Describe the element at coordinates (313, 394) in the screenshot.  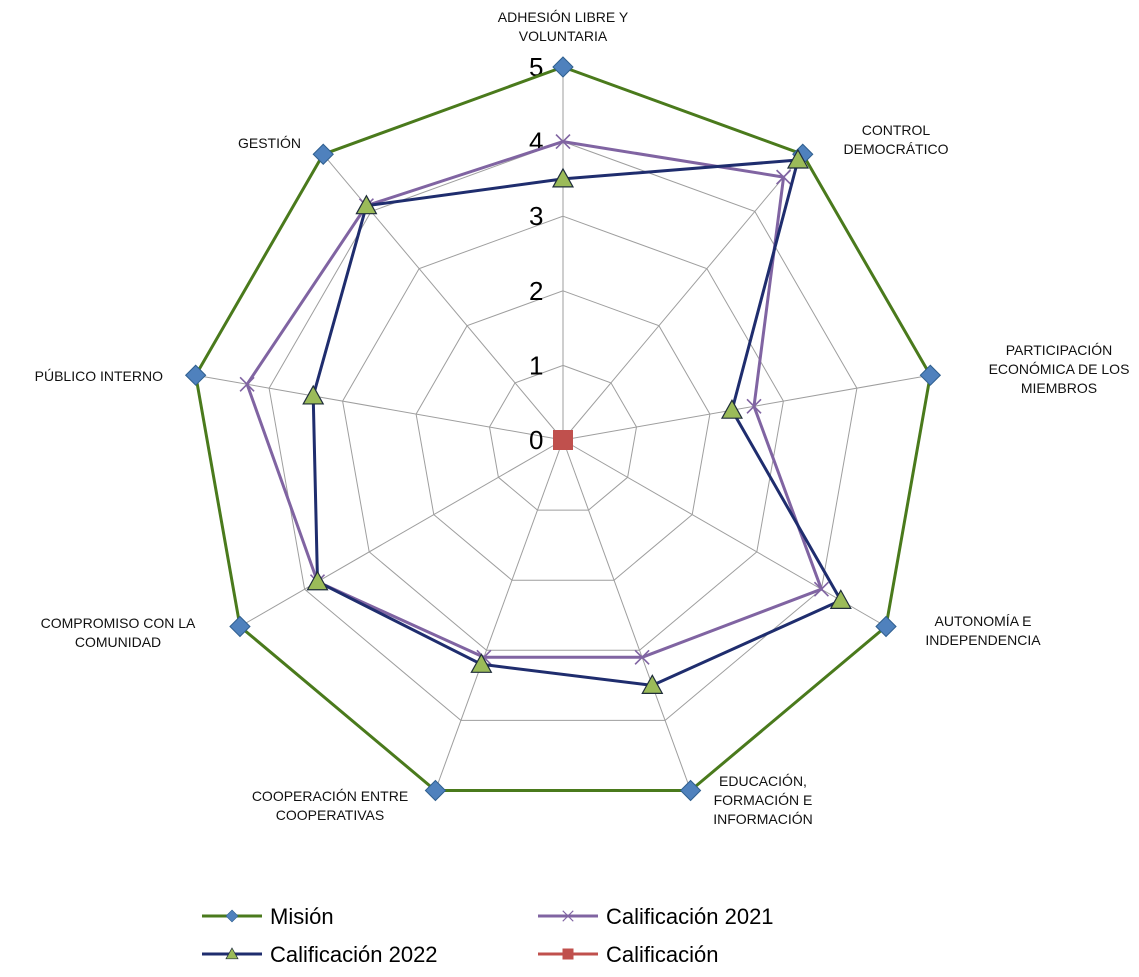
I see `point-calificacion-2022-publico-interno` at that location.